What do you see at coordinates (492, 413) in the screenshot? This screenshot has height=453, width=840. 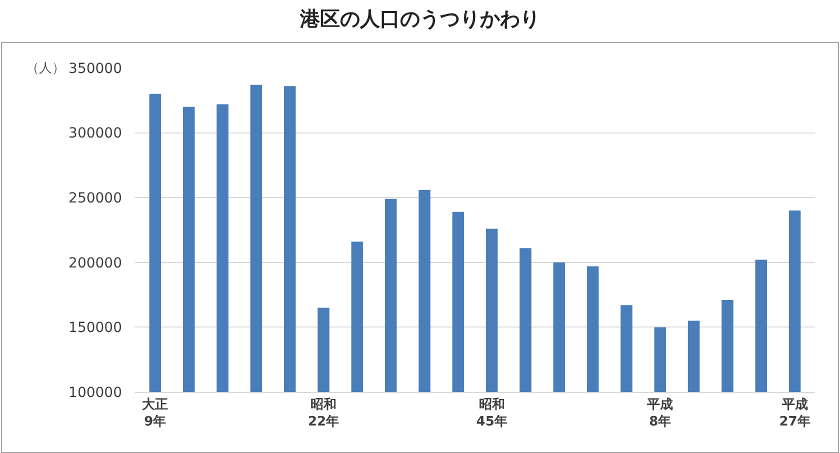 I see `x-tick-label: 昭和 45年` at bounding box center [492, 413].